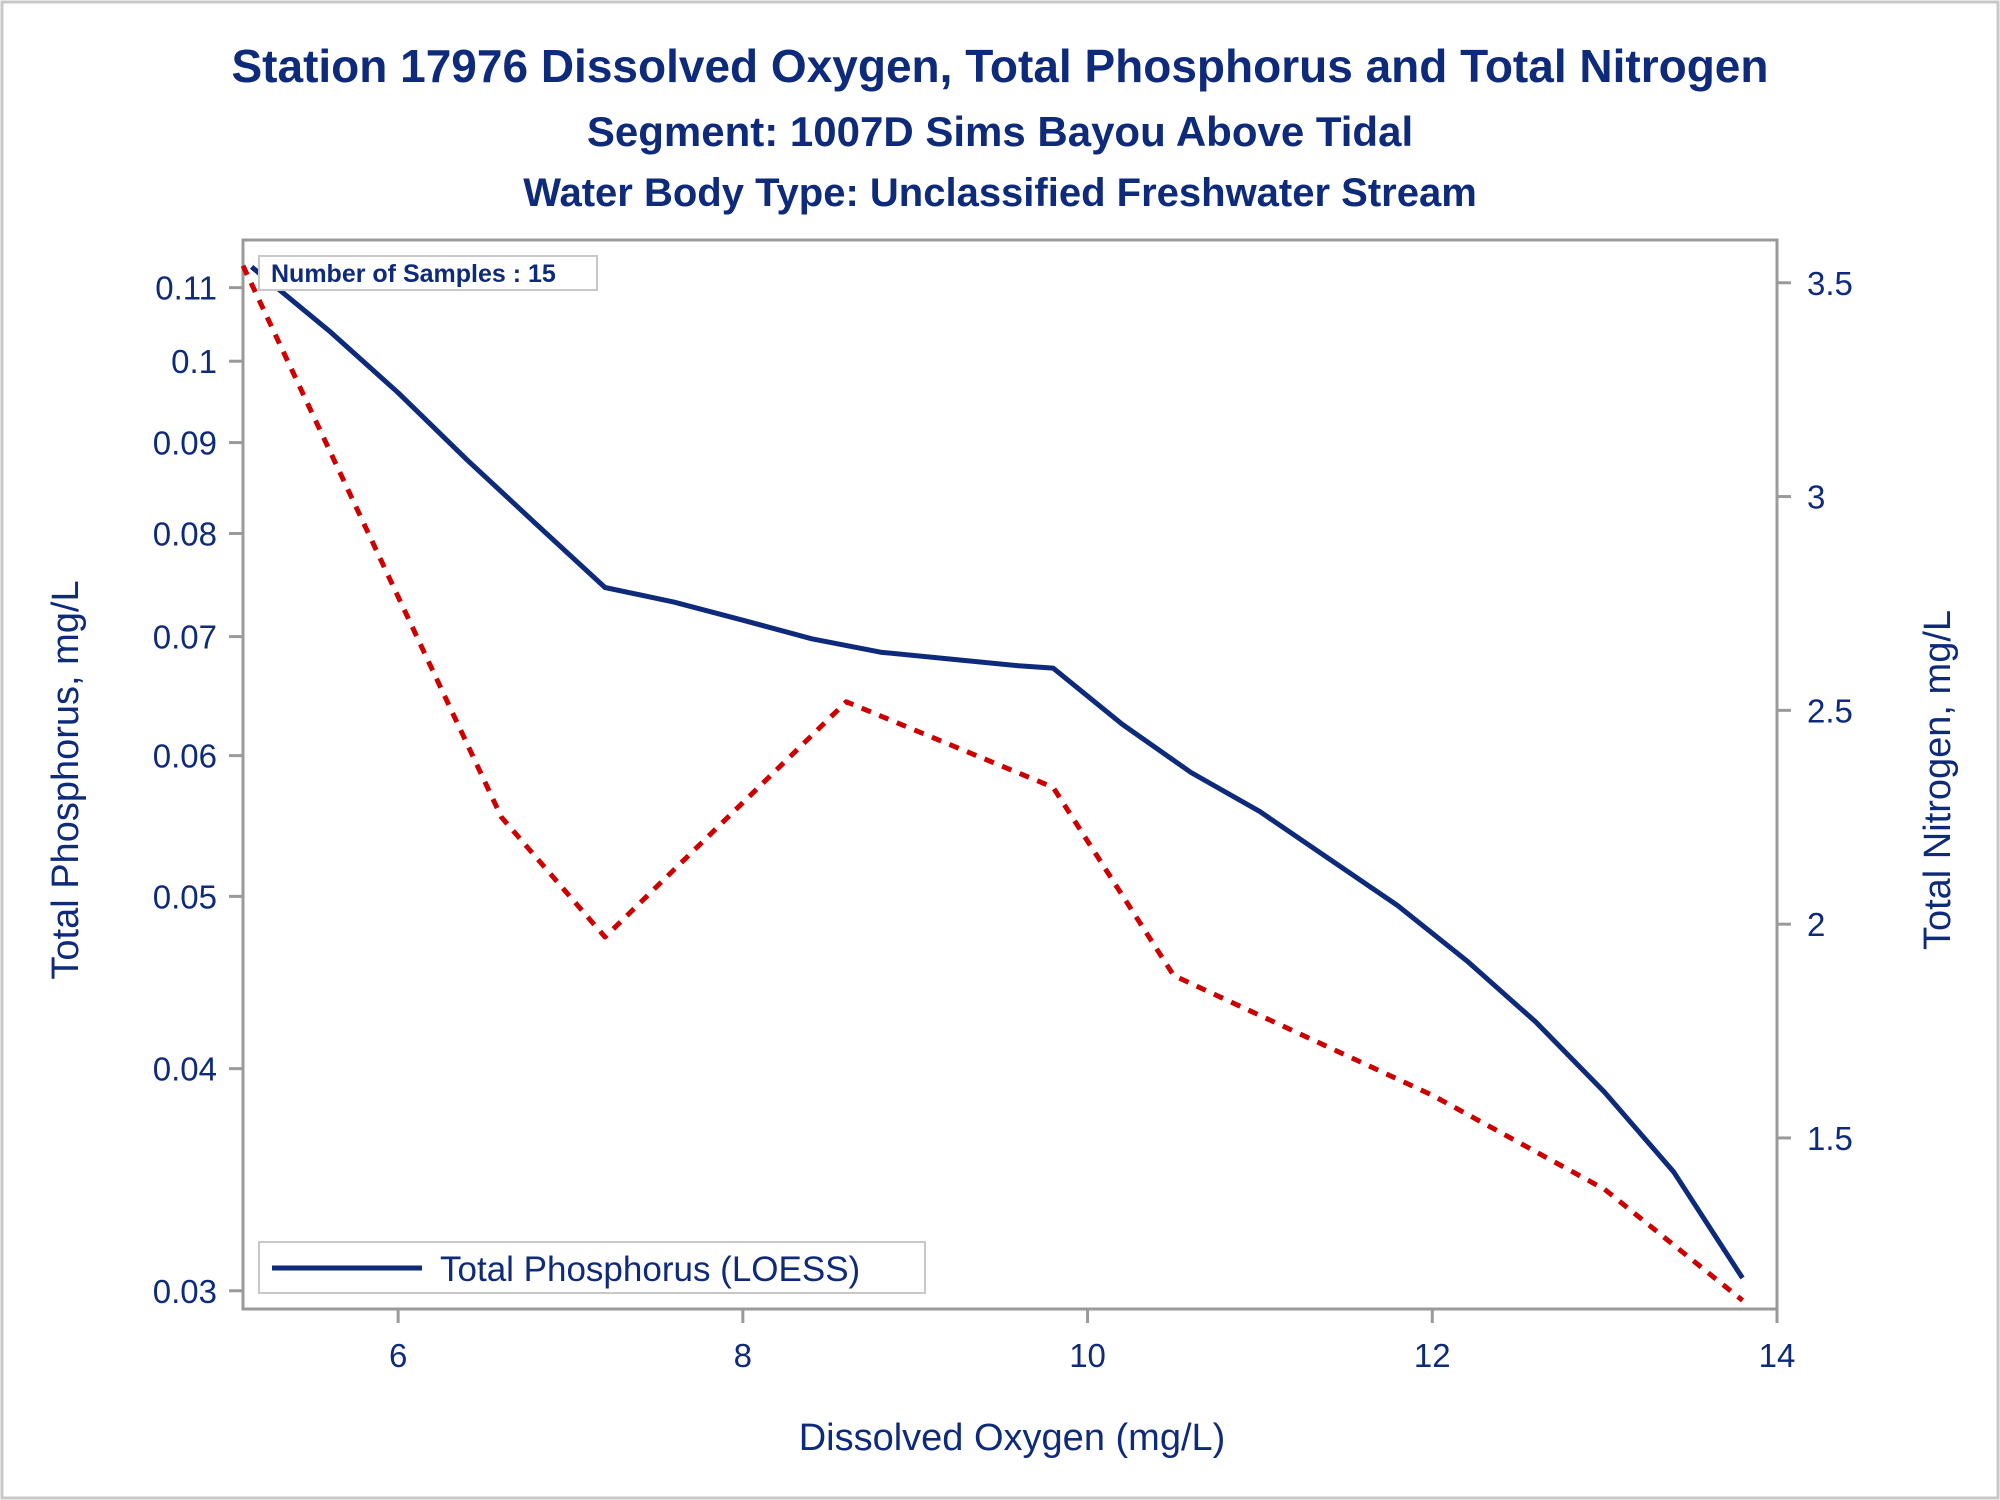 The height and width of the screenshot is (1500, 2000). I want to click on y-left-tick-label-0: 0.03, so click(185, 1291).